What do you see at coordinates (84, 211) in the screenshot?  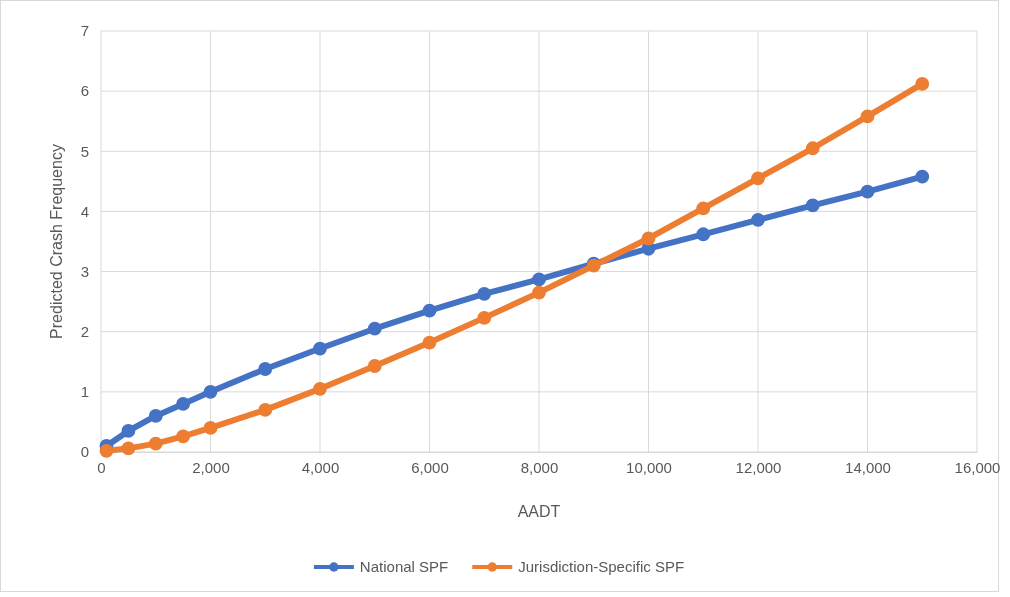 I see `y-tick-label: 4` at bounding box center [84, 211].